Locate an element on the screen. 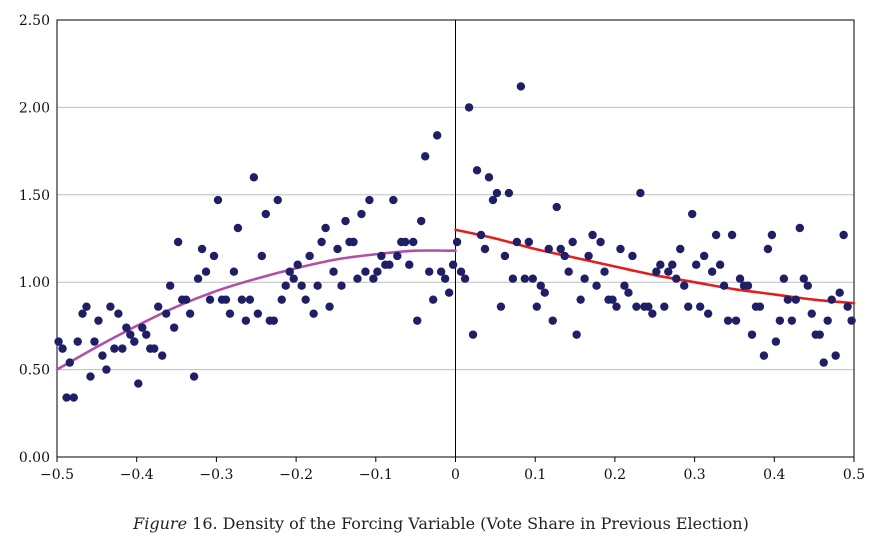 This screenshot has width=882, height=553. x-tick-label: −0.1 is located at coordinates (376, 475).